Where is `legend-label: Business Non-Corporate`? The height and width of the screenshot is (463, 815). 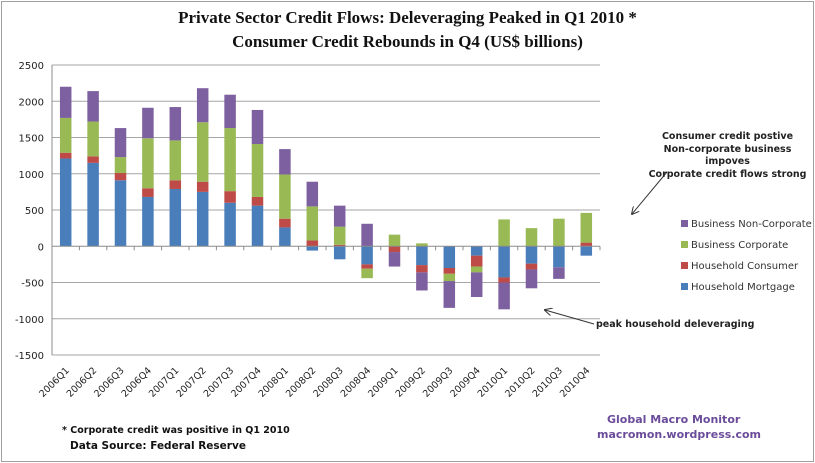
legend-label: Business Non-Corporate is located at coordinates (751, 224).